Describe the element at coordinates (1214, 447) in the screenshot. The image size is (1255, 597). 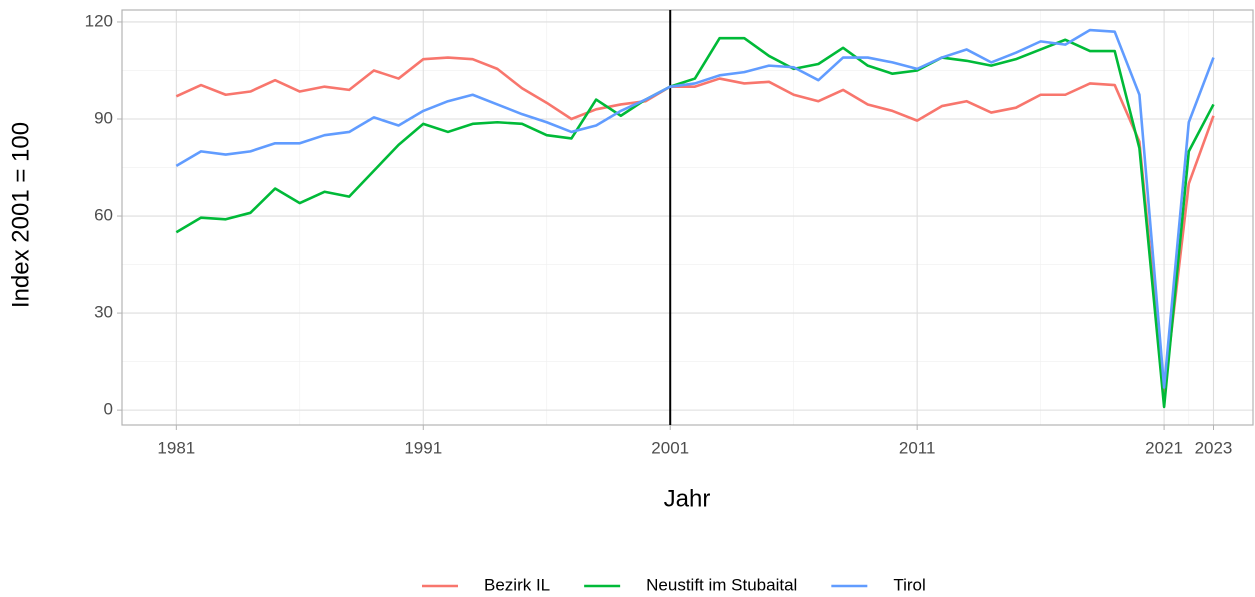
I see `x-tick-label: 2023` at that location.